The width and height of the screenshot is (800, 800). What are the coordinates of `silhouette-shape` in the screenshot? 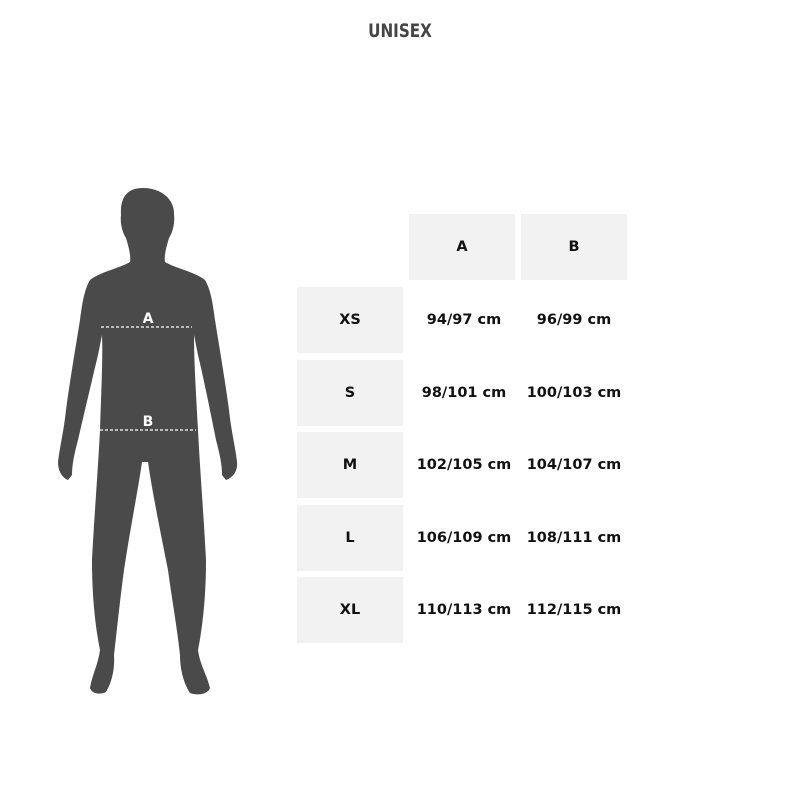 It's located at (148, 441).